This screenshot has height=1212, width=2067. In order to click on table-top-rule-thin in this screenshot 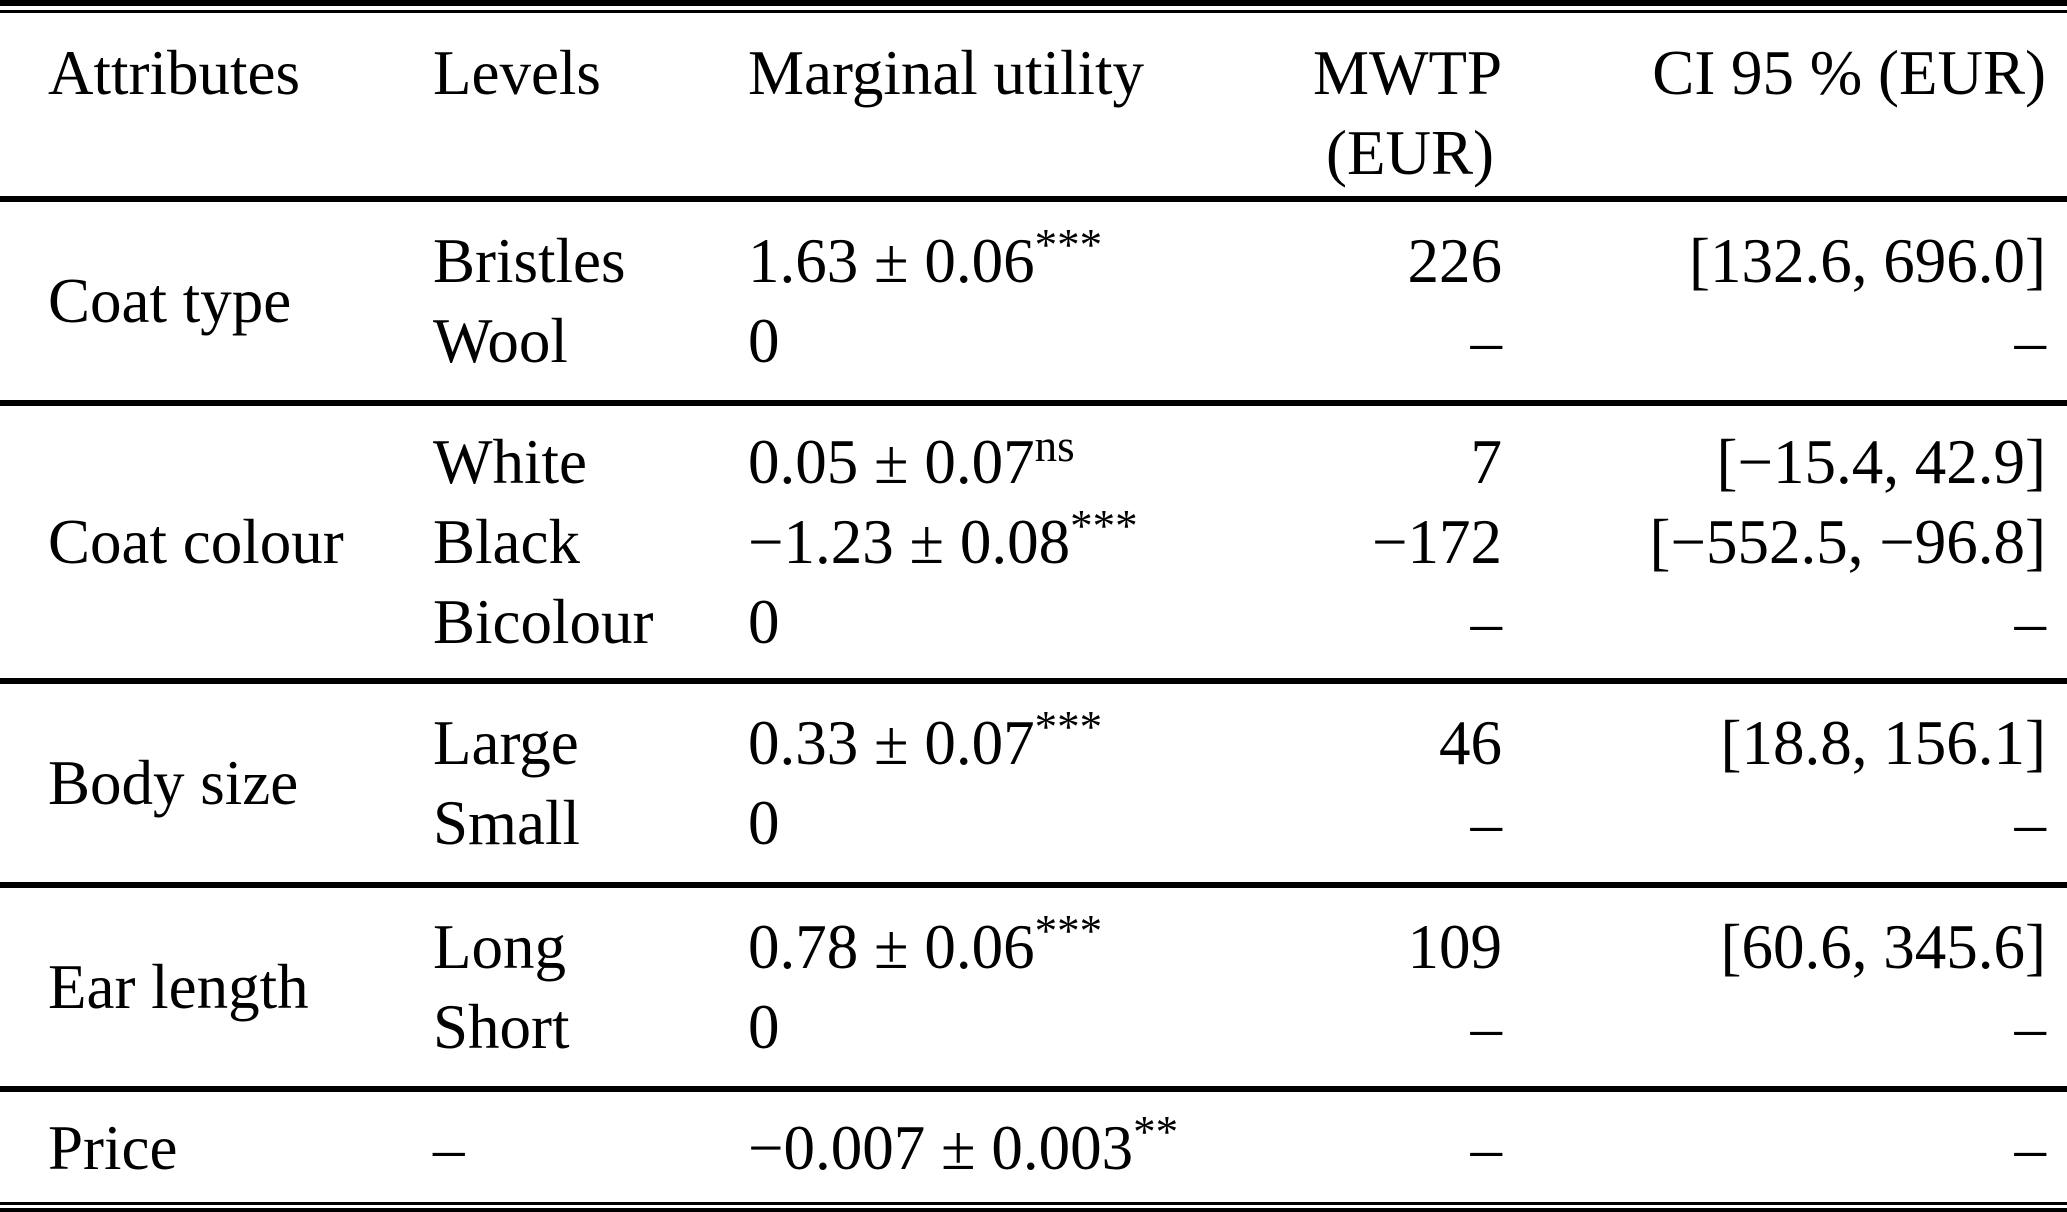, I will do `click(1033, 11)`.